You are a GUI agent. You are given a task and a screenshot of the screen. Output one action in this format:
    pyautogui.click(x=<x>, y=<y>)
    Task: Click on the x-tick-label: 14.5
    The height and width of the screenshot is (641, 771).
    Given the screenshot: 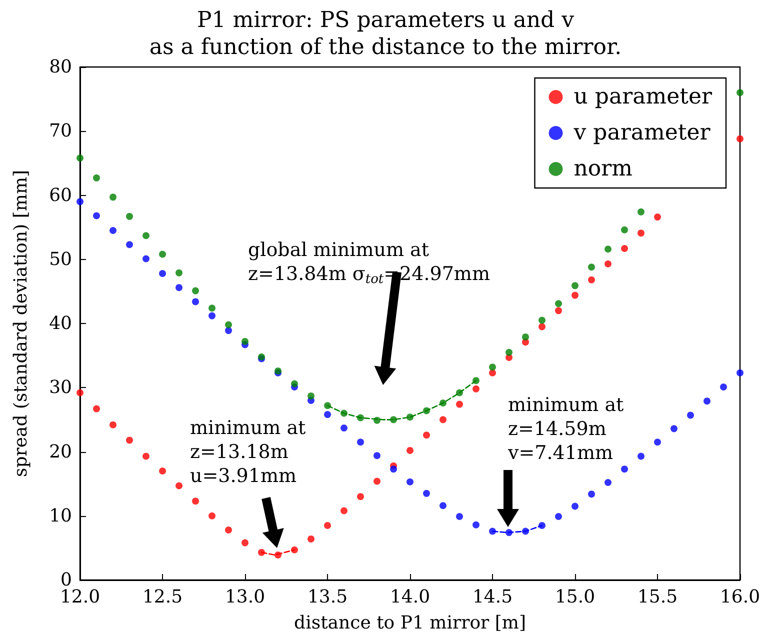 What is the action you would take?
    pyautogui.click(x=492, y=597)
    